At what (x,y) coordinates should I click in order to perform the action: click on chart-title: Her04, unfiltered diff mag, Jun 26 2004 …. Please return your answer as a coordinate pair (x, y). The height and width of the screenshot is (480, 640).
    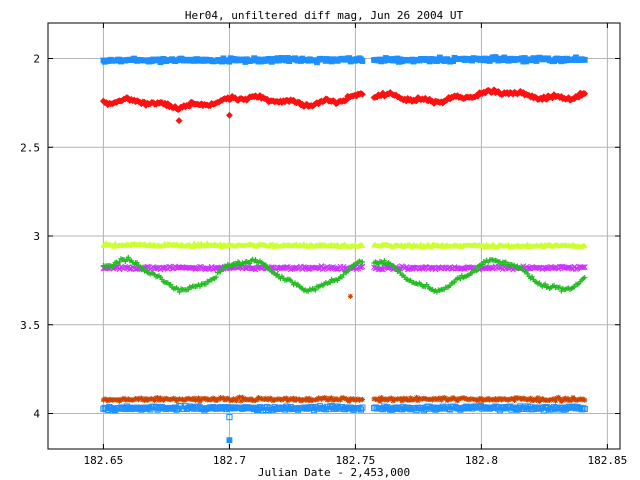
    Looking at the image, I should click on (324, 15).